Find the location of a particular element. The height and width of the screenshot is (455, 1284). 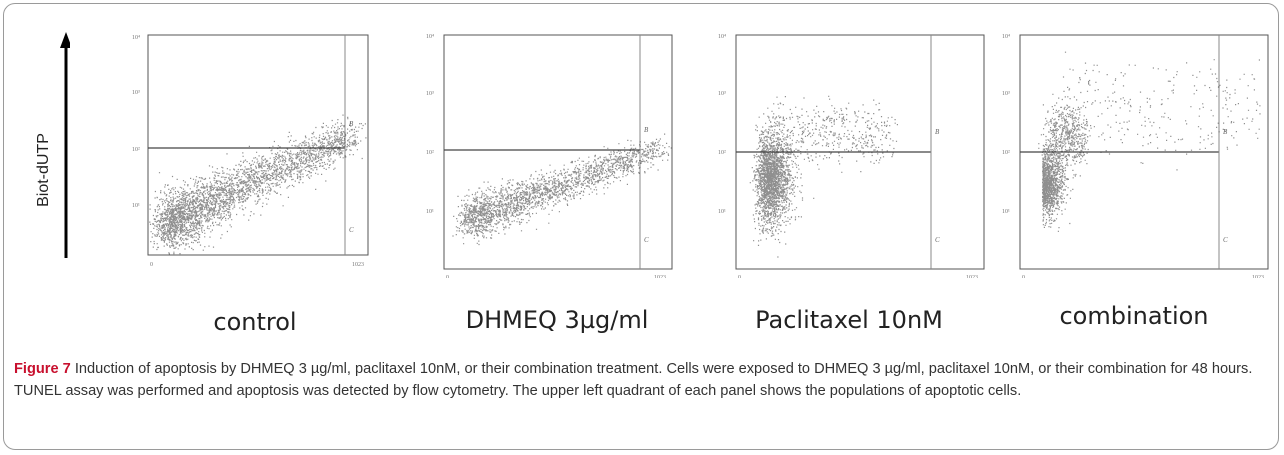

panel-paclitaxel: 10⁴ 10³ 10² 10¹ 0 1023 B C is located at coordinates (845, 153).